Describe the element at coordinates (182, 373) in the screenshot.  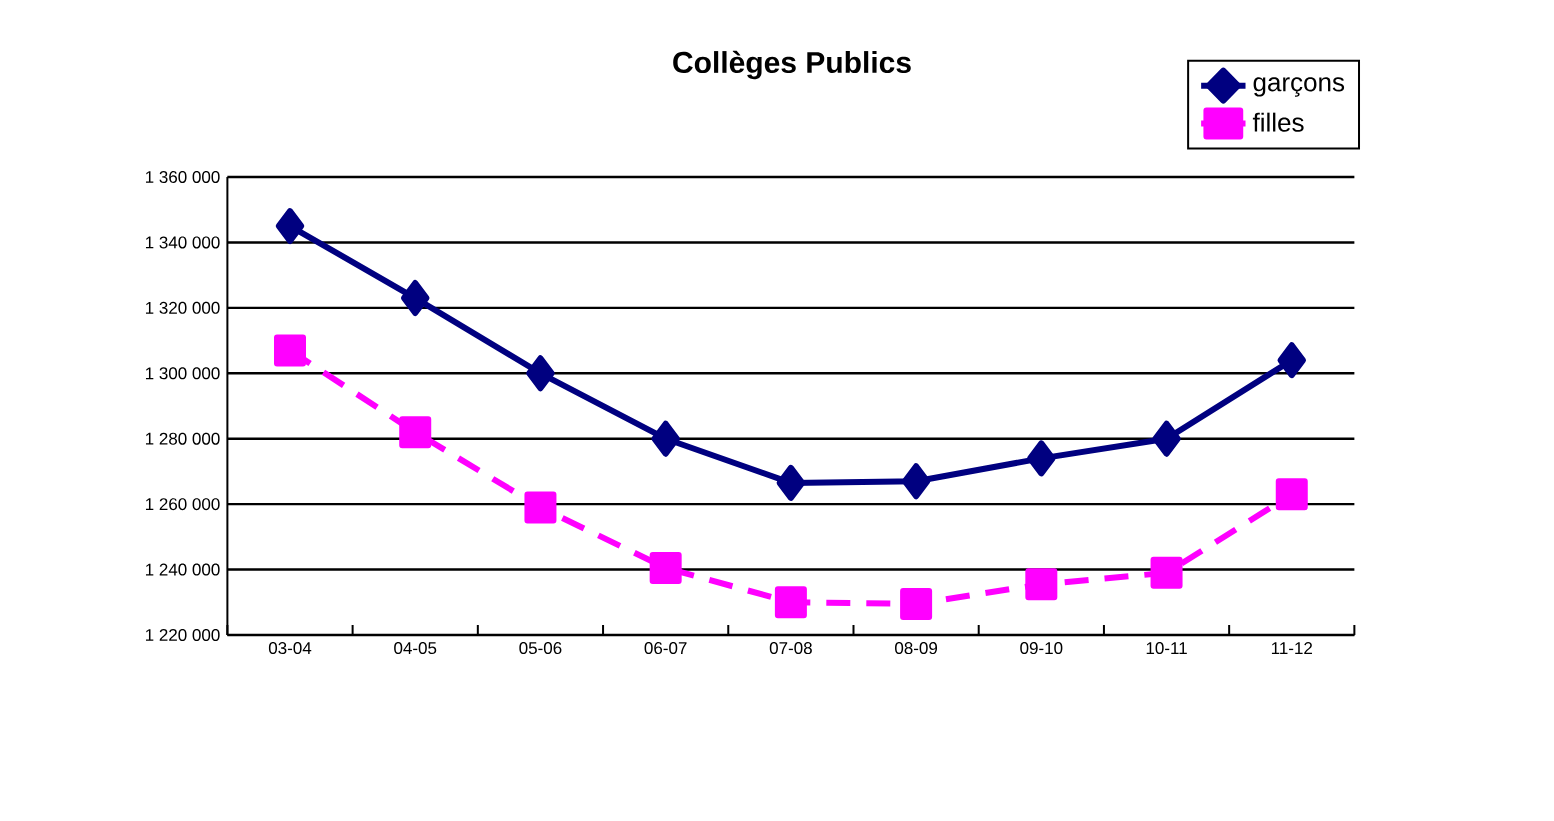
I see `y-tick-label: 1 300 000` at that location.